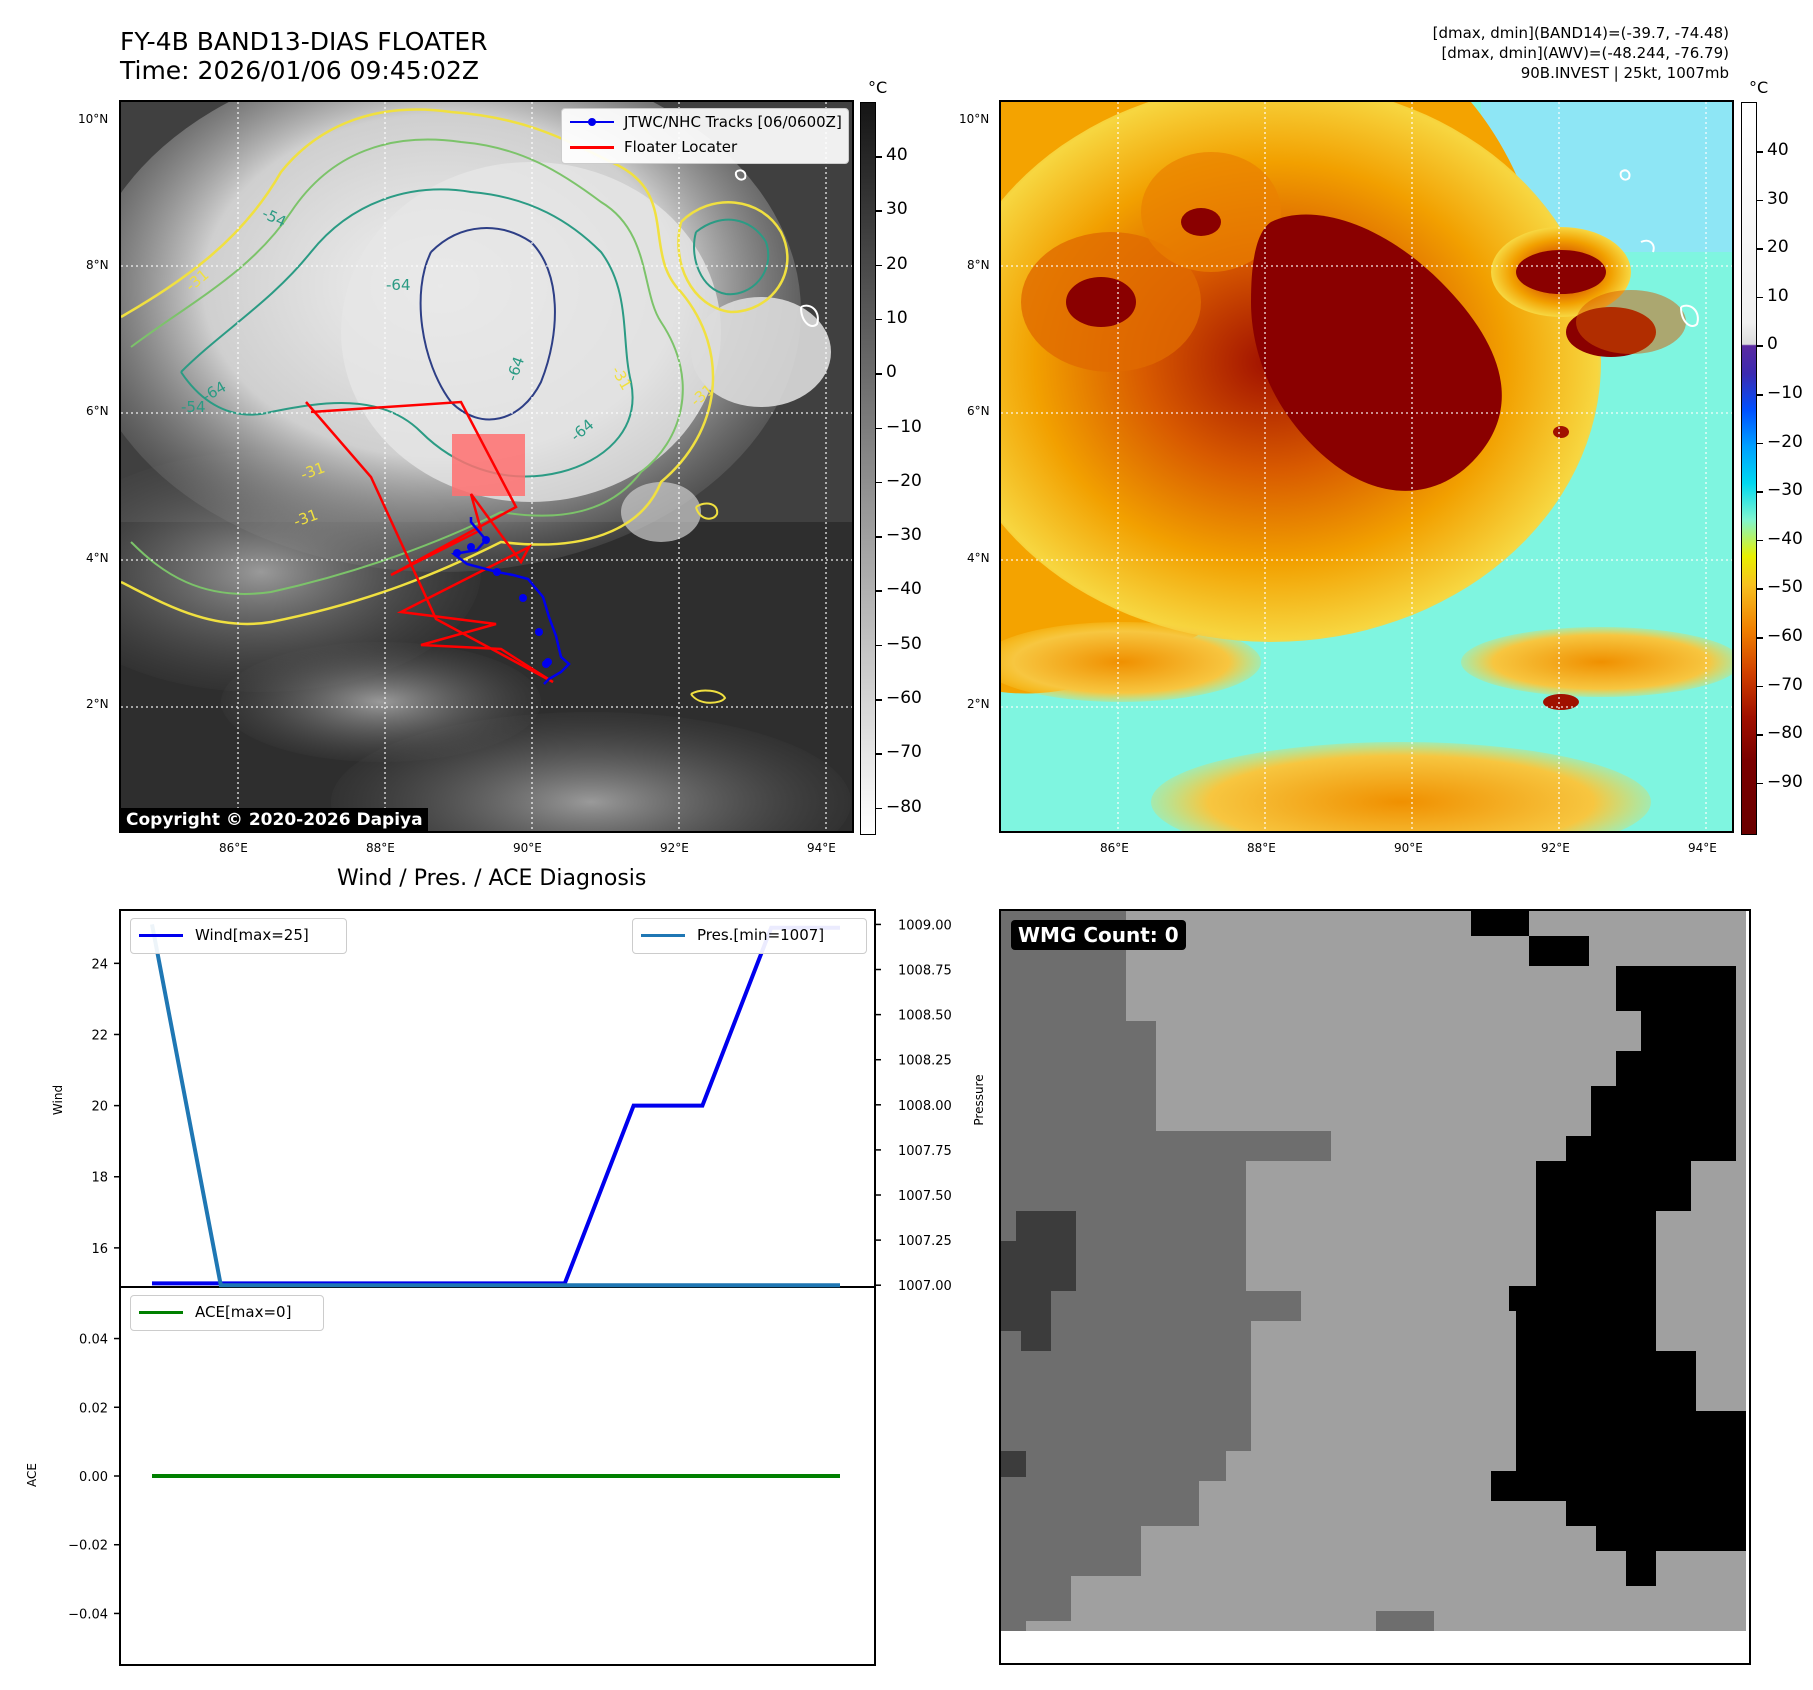 The height and width of the screenshot is (1690, 1813). What do you see at coordinates (904, 589) in the screenshot?
I see `colorbar-tick-label: −40` at bounding box center [904, 589].